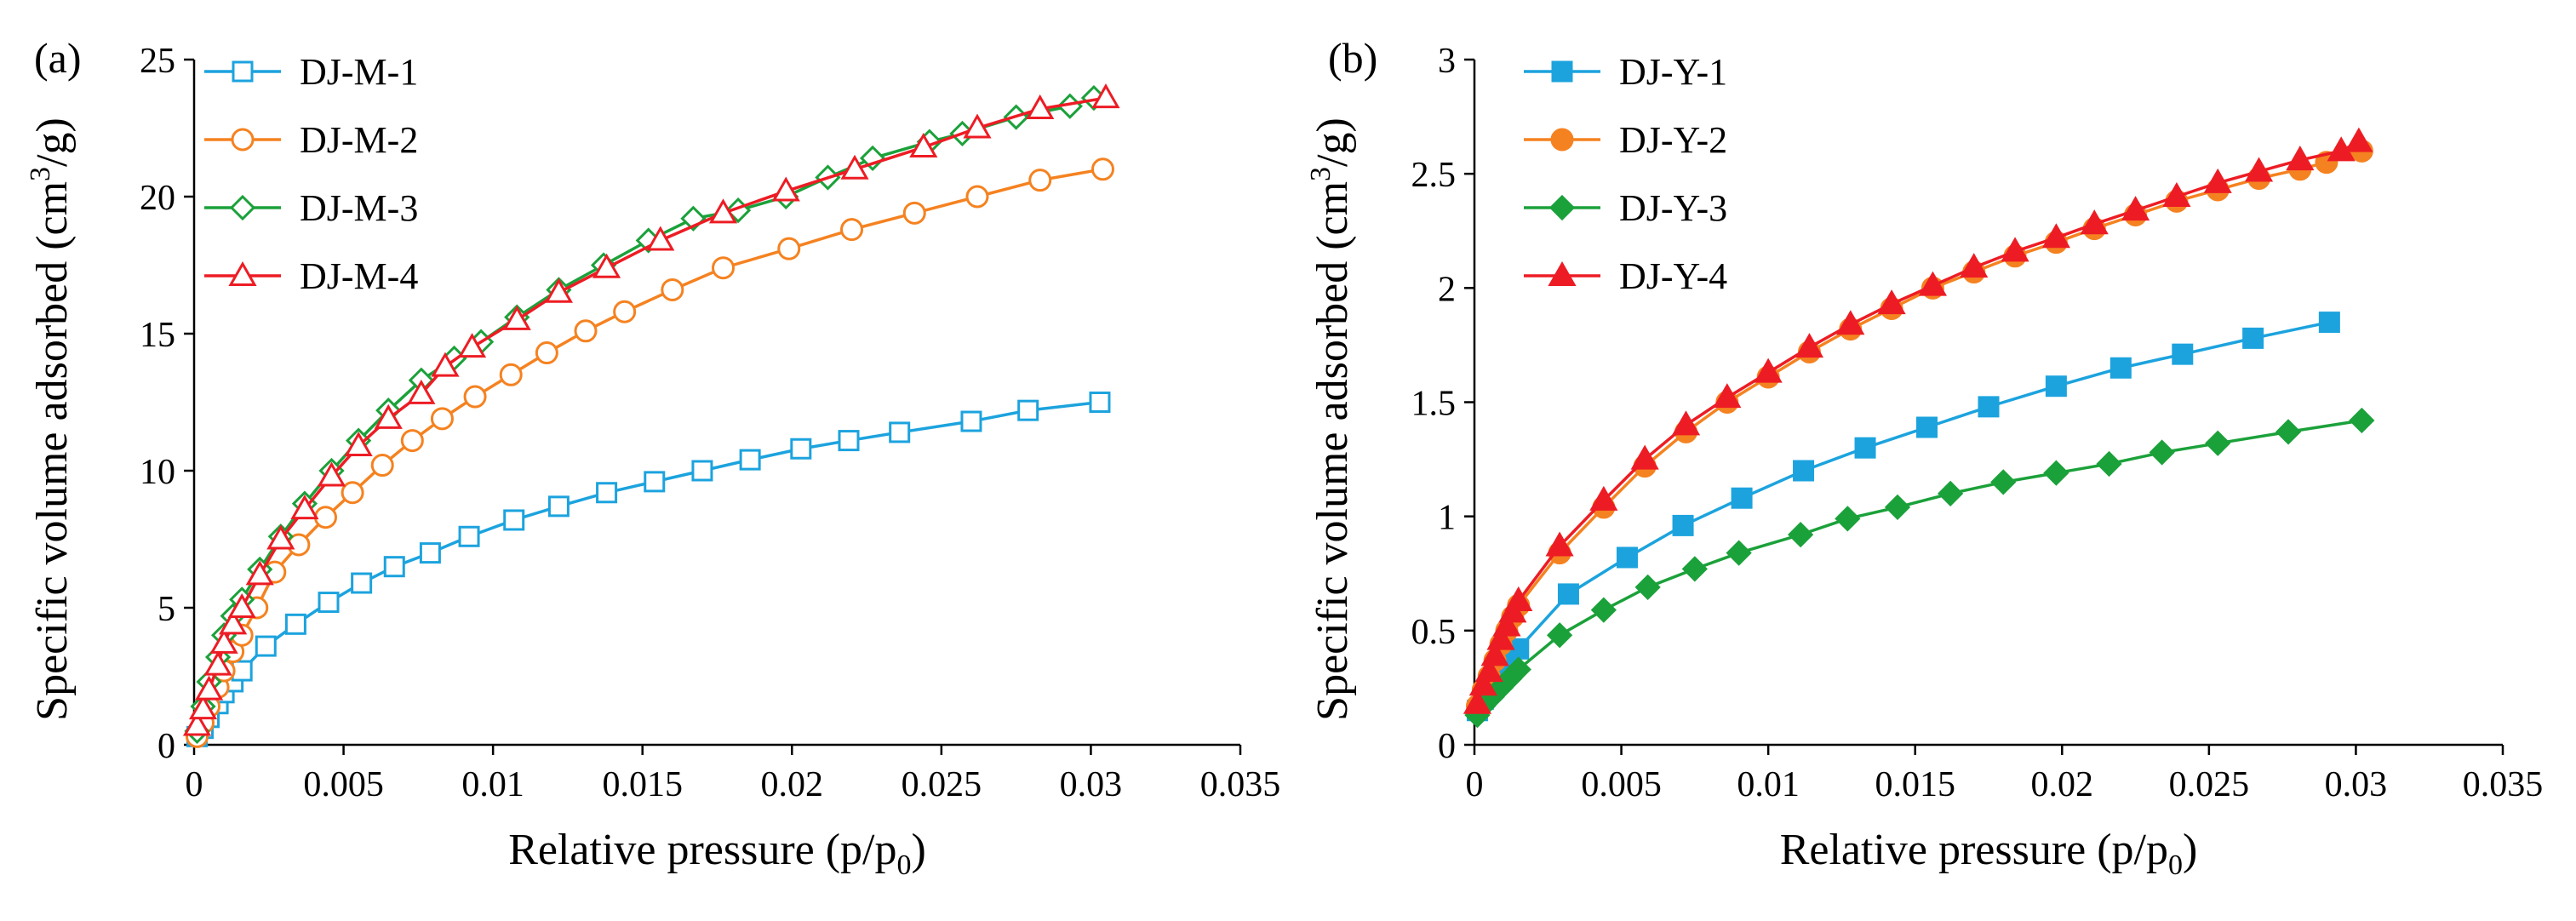 The width and height of the screenshot is (2576, 921). I want to click on y-tick-label: 3, so click(1447, 61).